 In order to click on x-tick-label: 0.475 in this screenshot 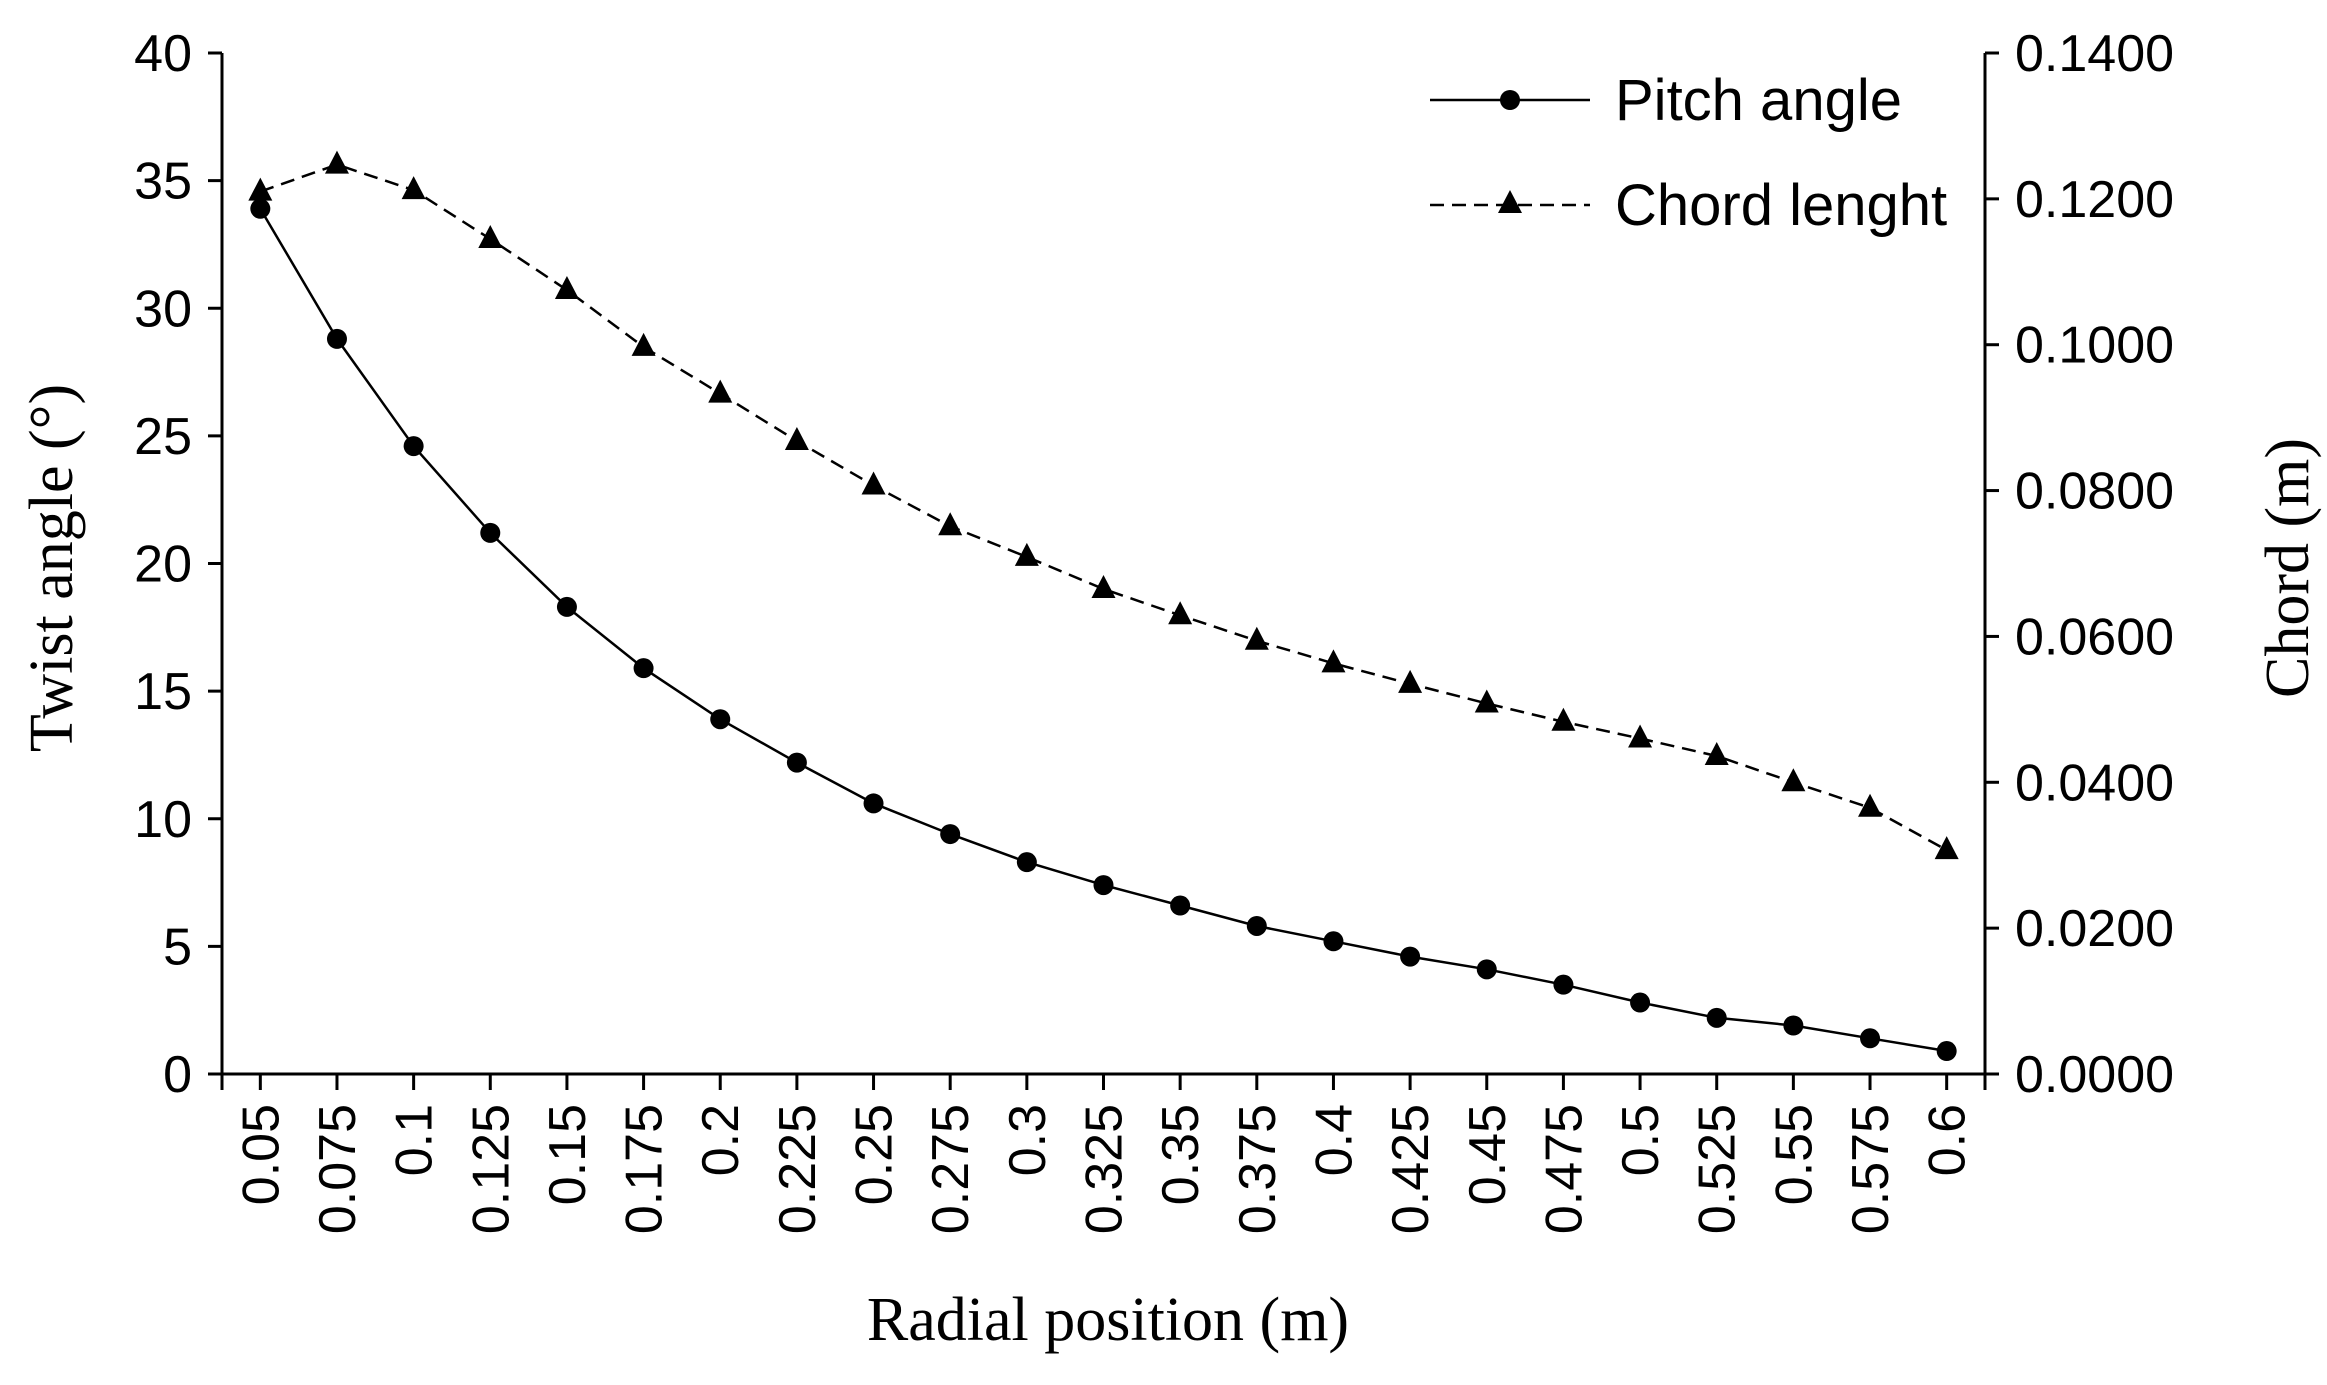, I will do `click(1564, 1169)`.